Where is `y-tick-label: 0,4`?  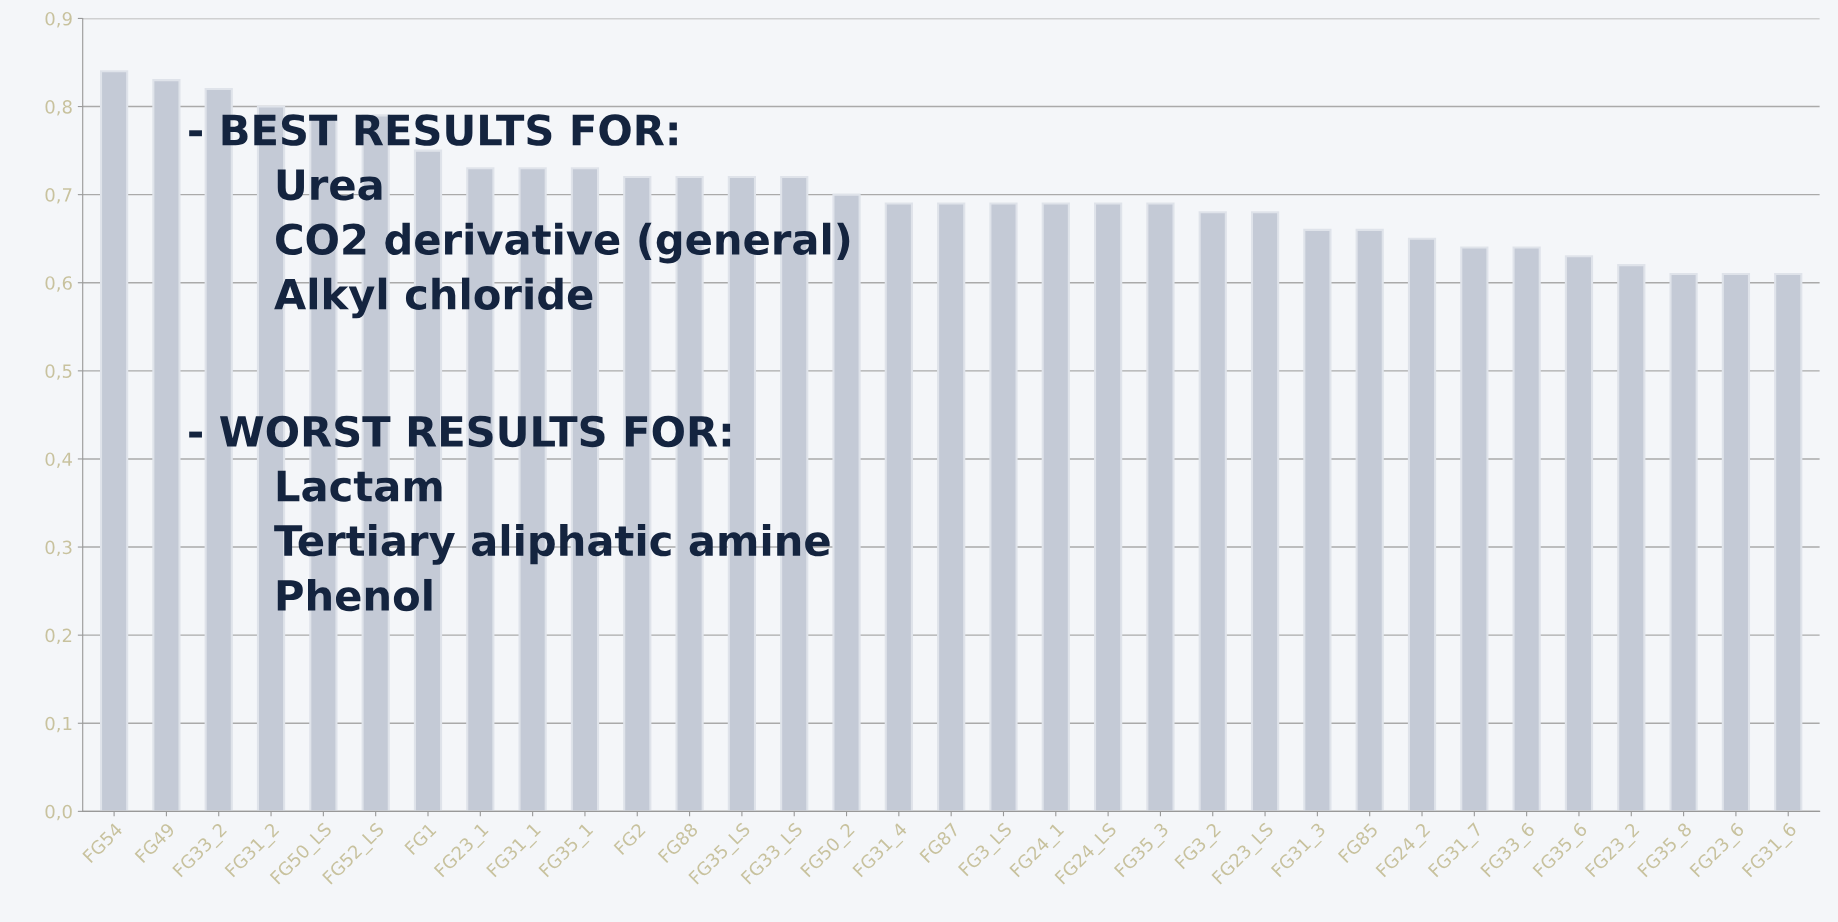 y-tick-label: 0,4 is located at coordinates (58, 460).